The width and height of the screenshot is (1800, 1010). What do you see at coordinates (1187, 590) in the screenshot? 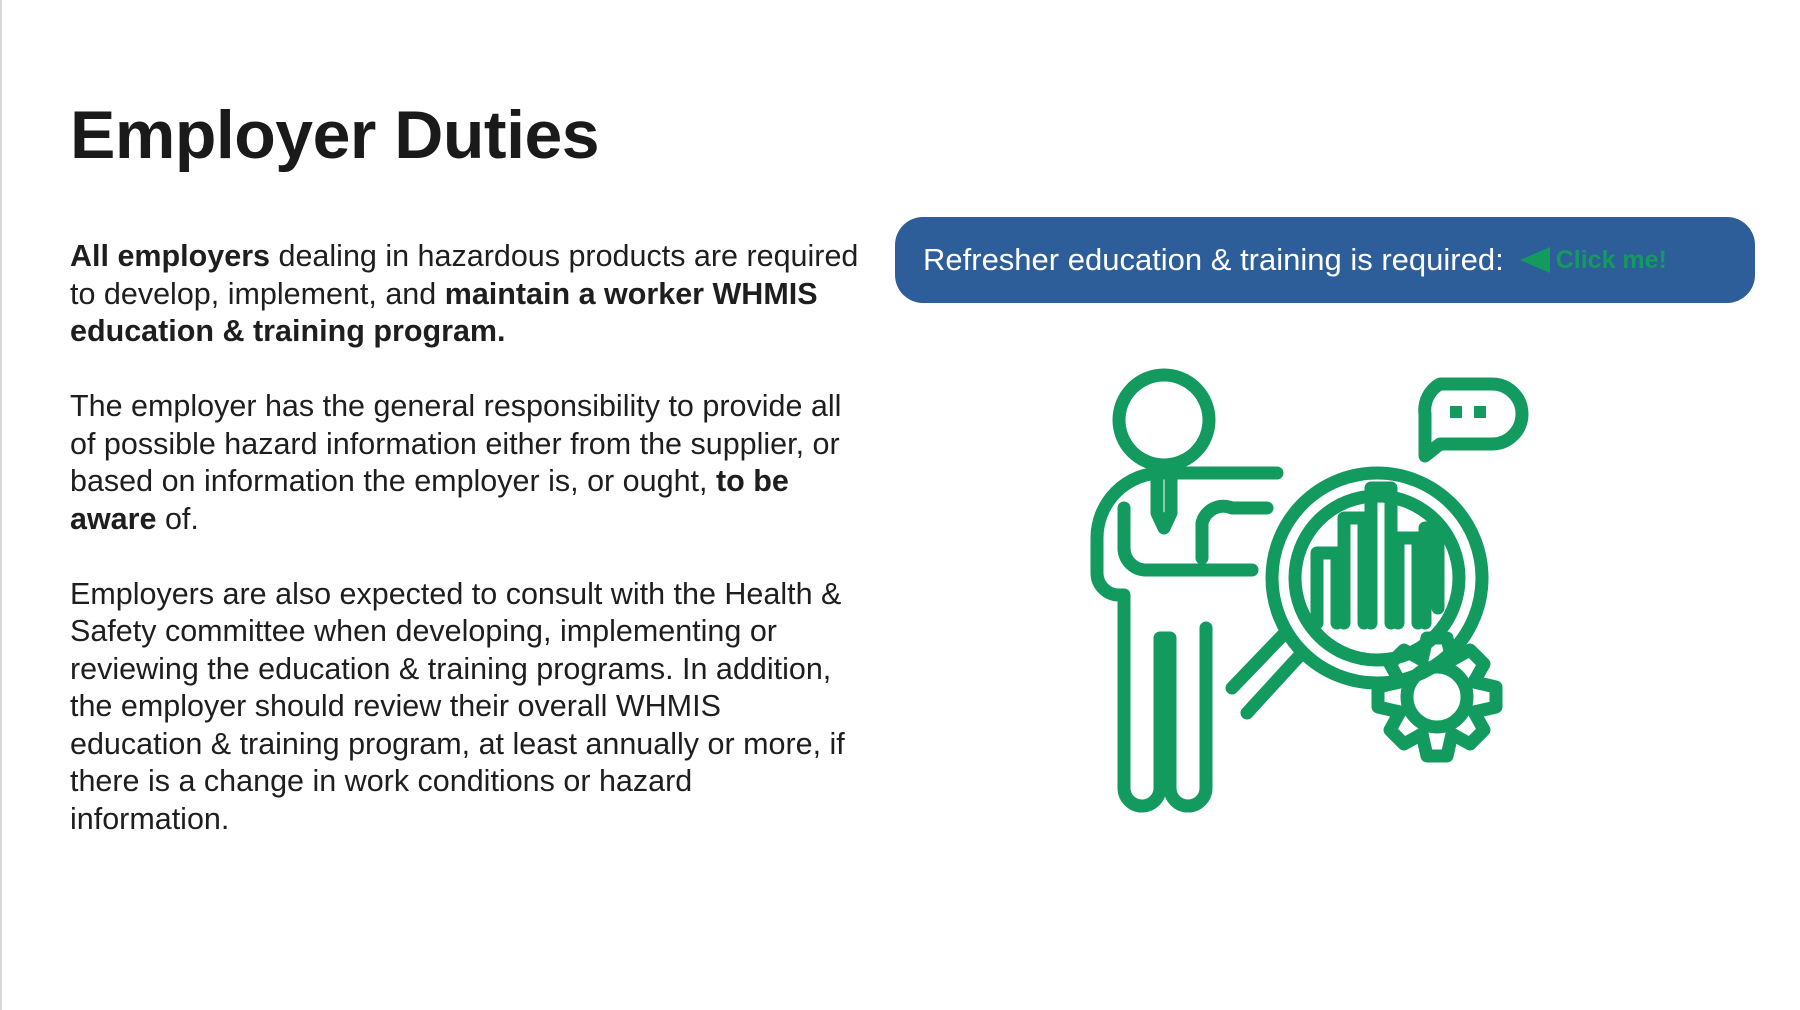
I see `presenter-icon` at bounding box center [1187, 590].